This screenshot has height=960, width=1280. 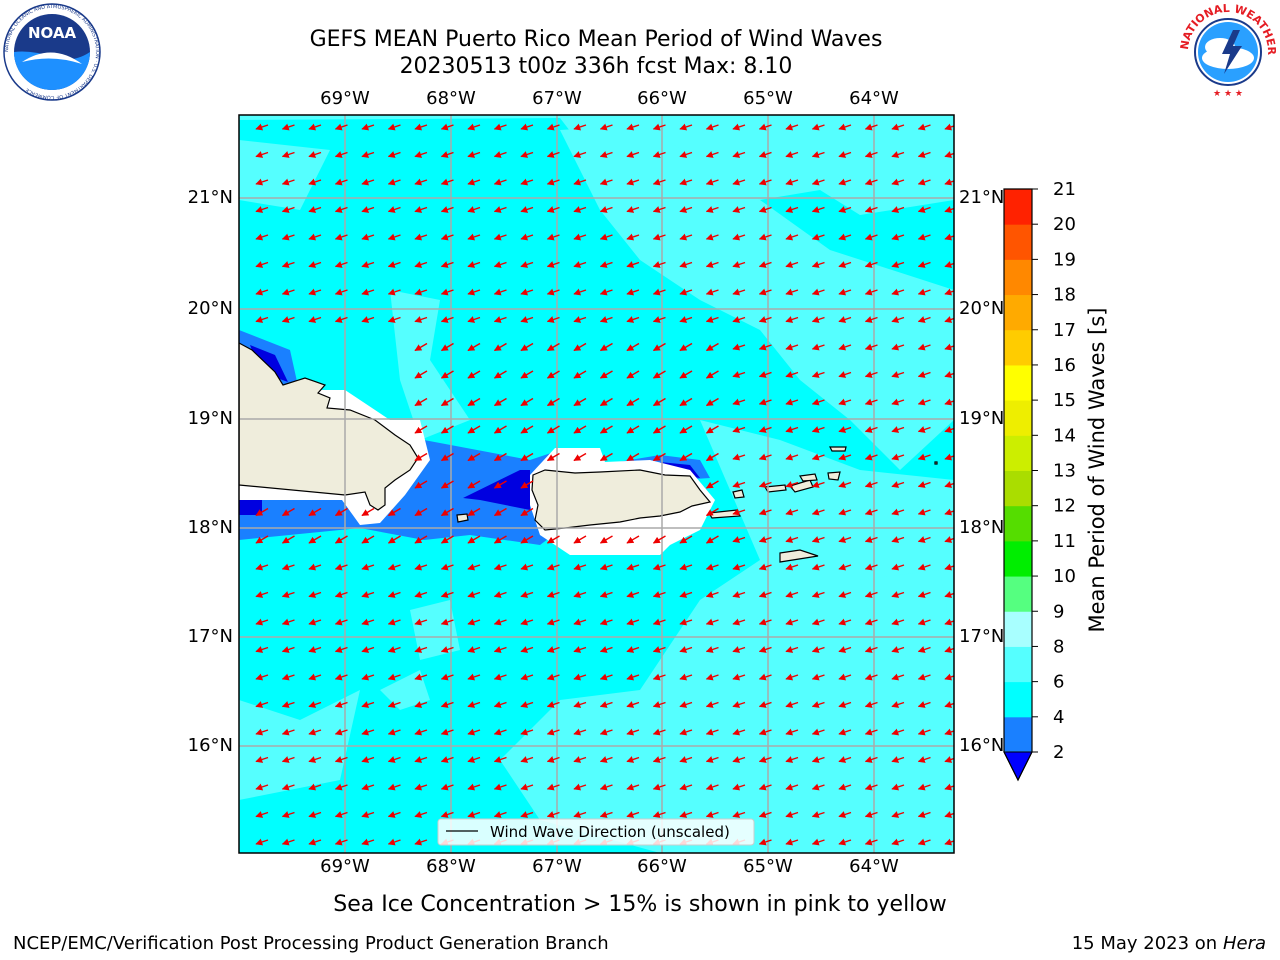 What do you see at coordinates (451, 98) in the screenshot?
I see `lon-tick-top: 68°W` at bounding box center [451, 98].